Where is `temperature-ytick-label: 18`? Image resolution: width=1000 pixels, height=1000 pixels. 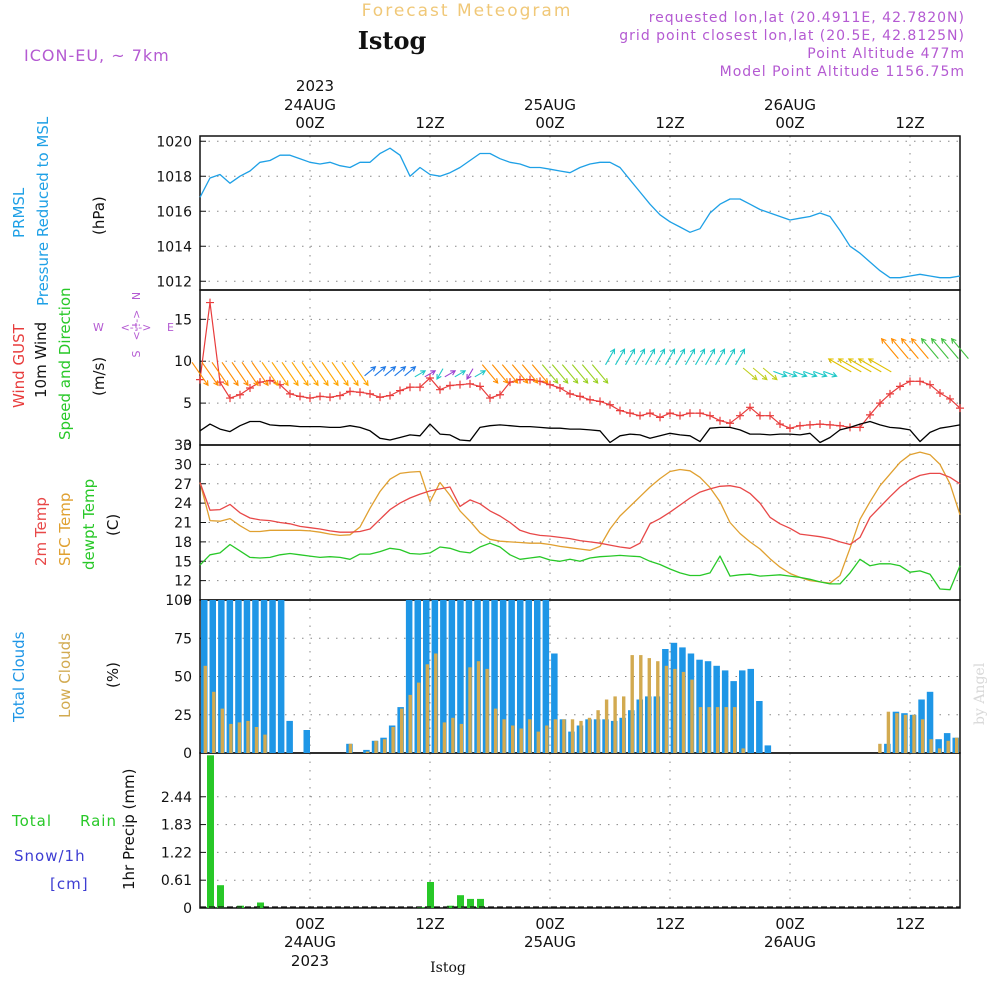
temperature-ytick-label: 18 is located at coordinates (183, 543).